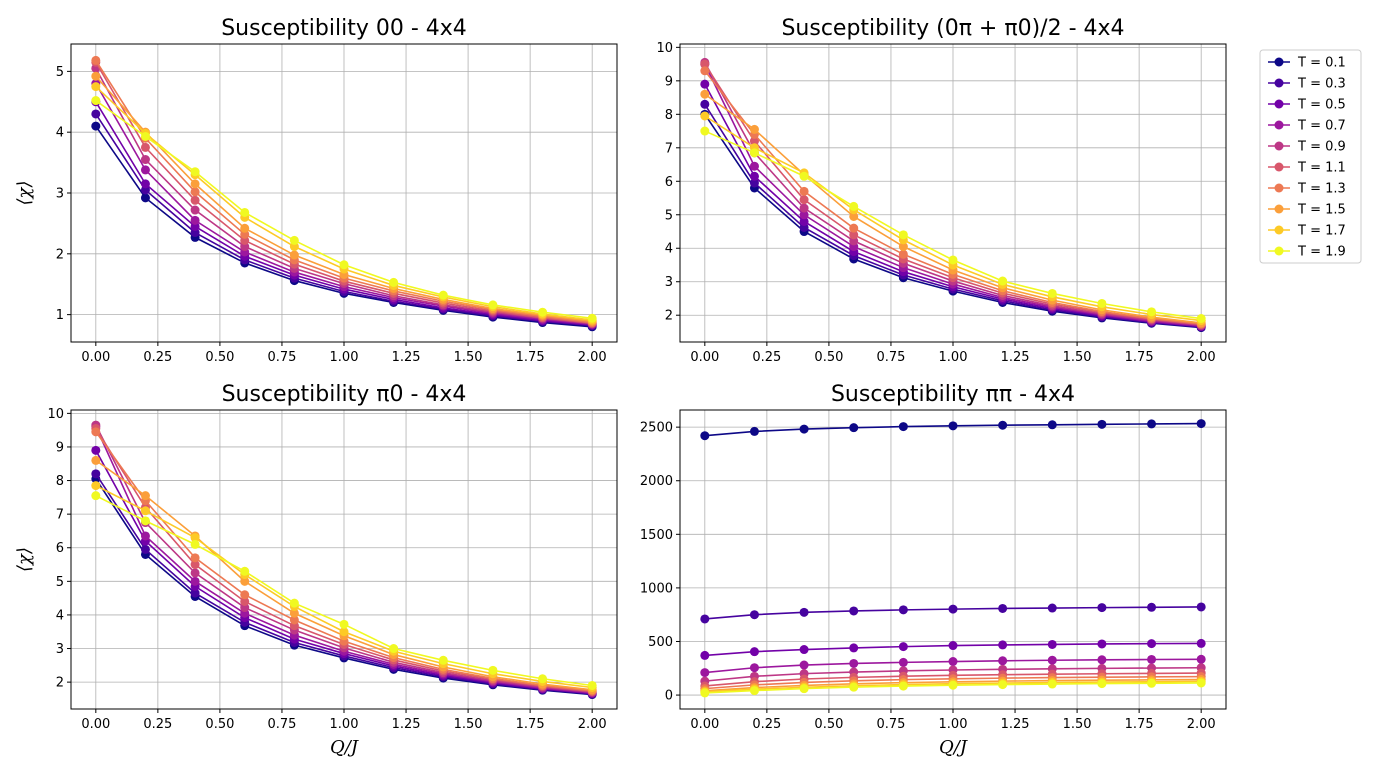 The height and width of the screenshot is (775, 1373). Describe the element at coordinates (1321, 126) in the screenshot. I see `legend-label: T = 0.7` at that location.